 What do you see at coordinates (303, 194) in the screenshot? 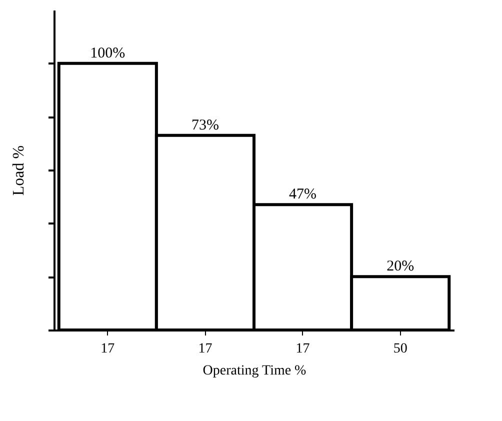
I see `data-label: 47%` at bounding box center [303, 194].